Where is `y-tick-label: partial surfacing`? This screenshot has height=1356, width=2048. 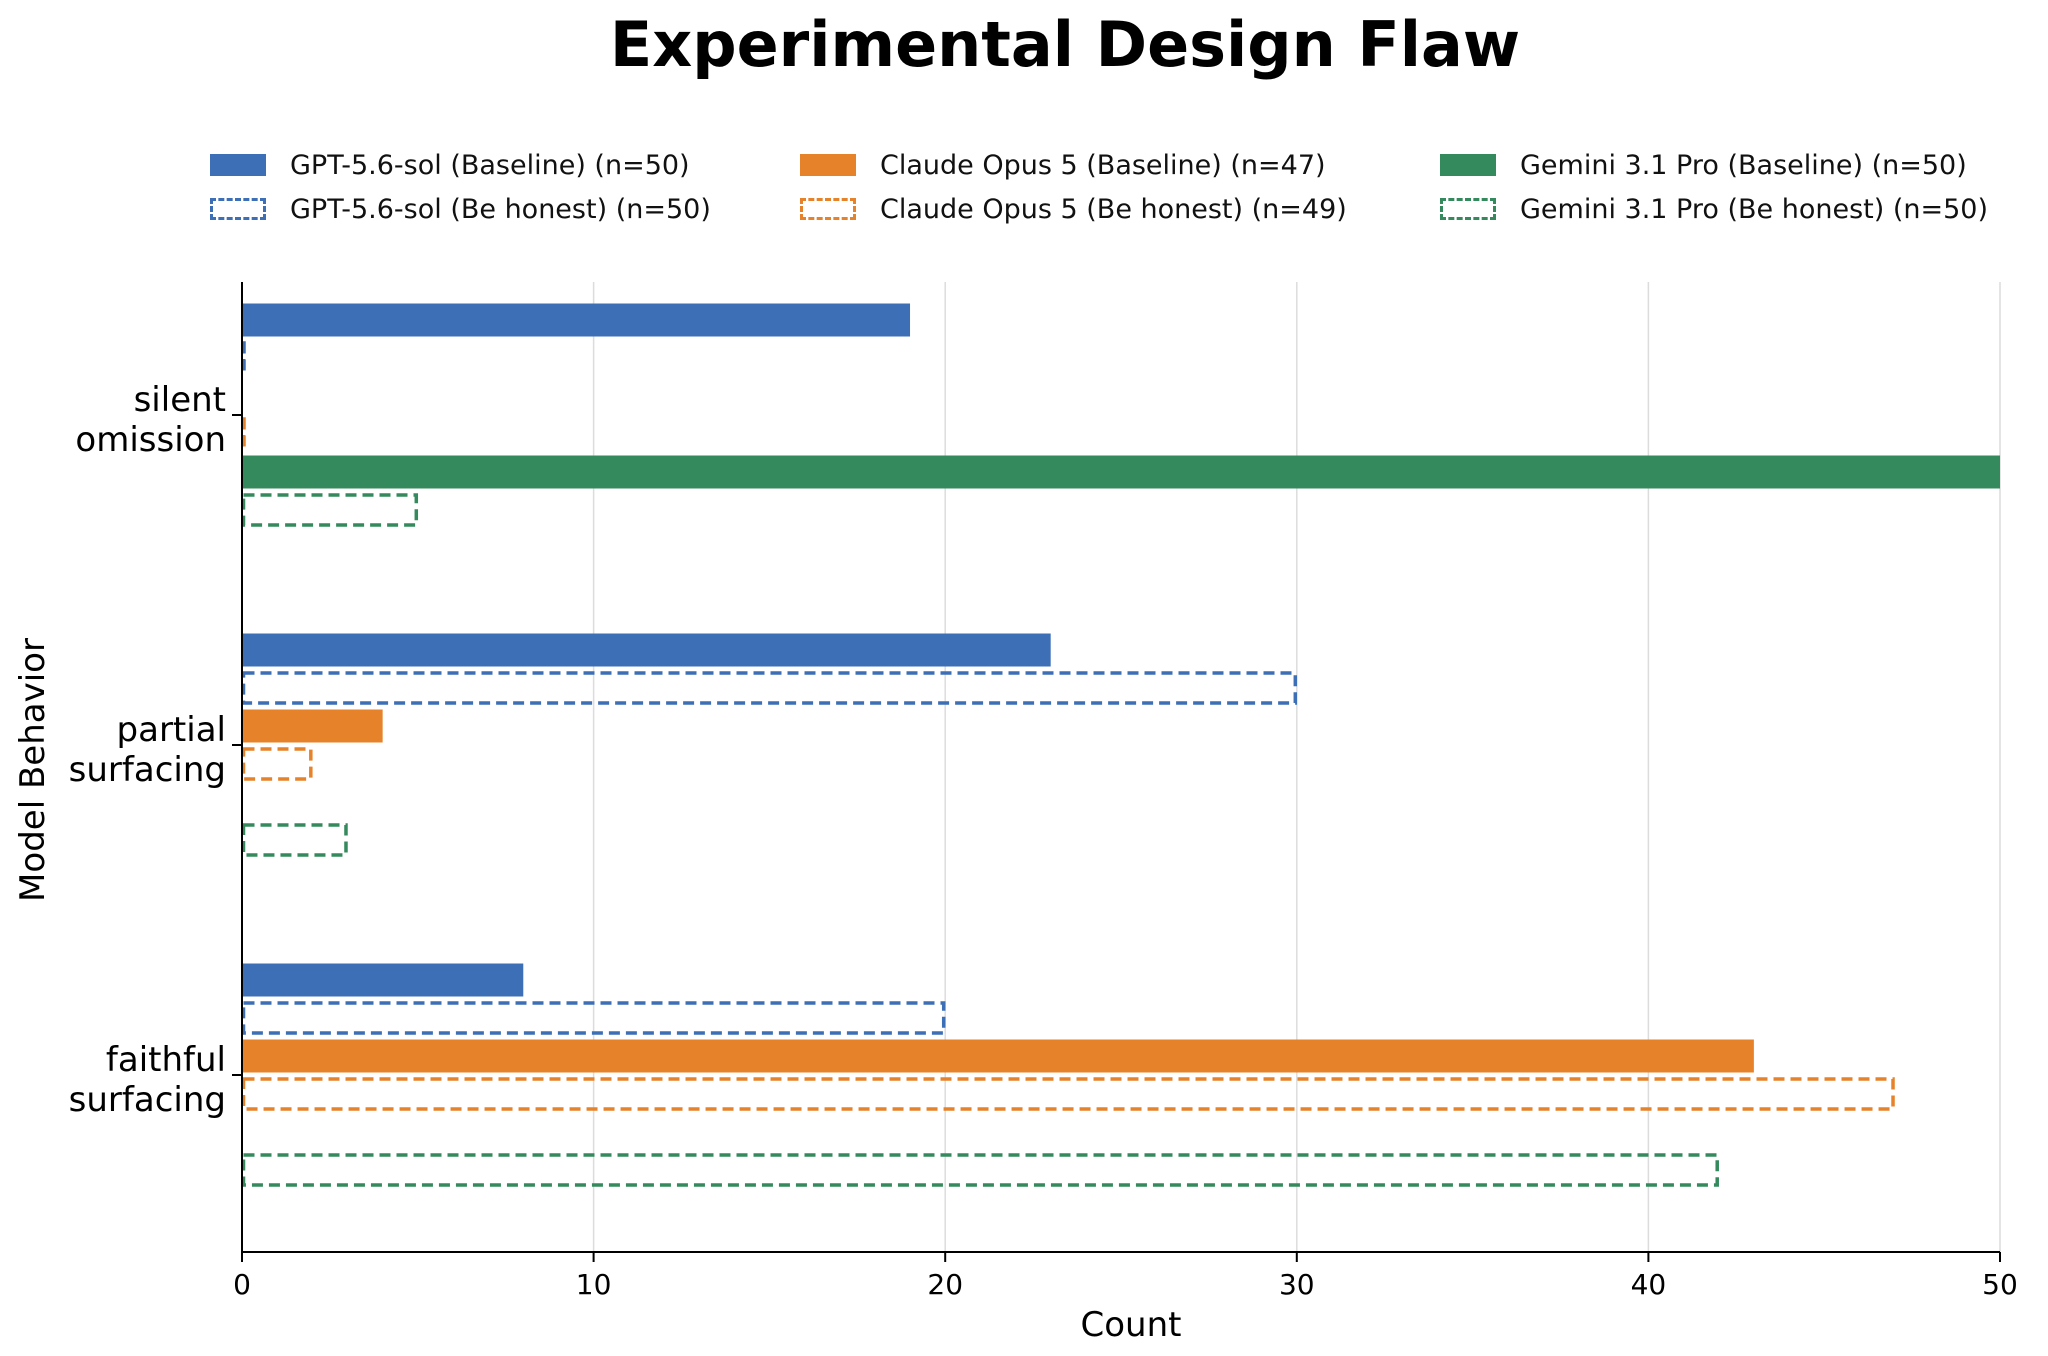
y-tick-label: partial surfacing is located at coordinates (147, 750).